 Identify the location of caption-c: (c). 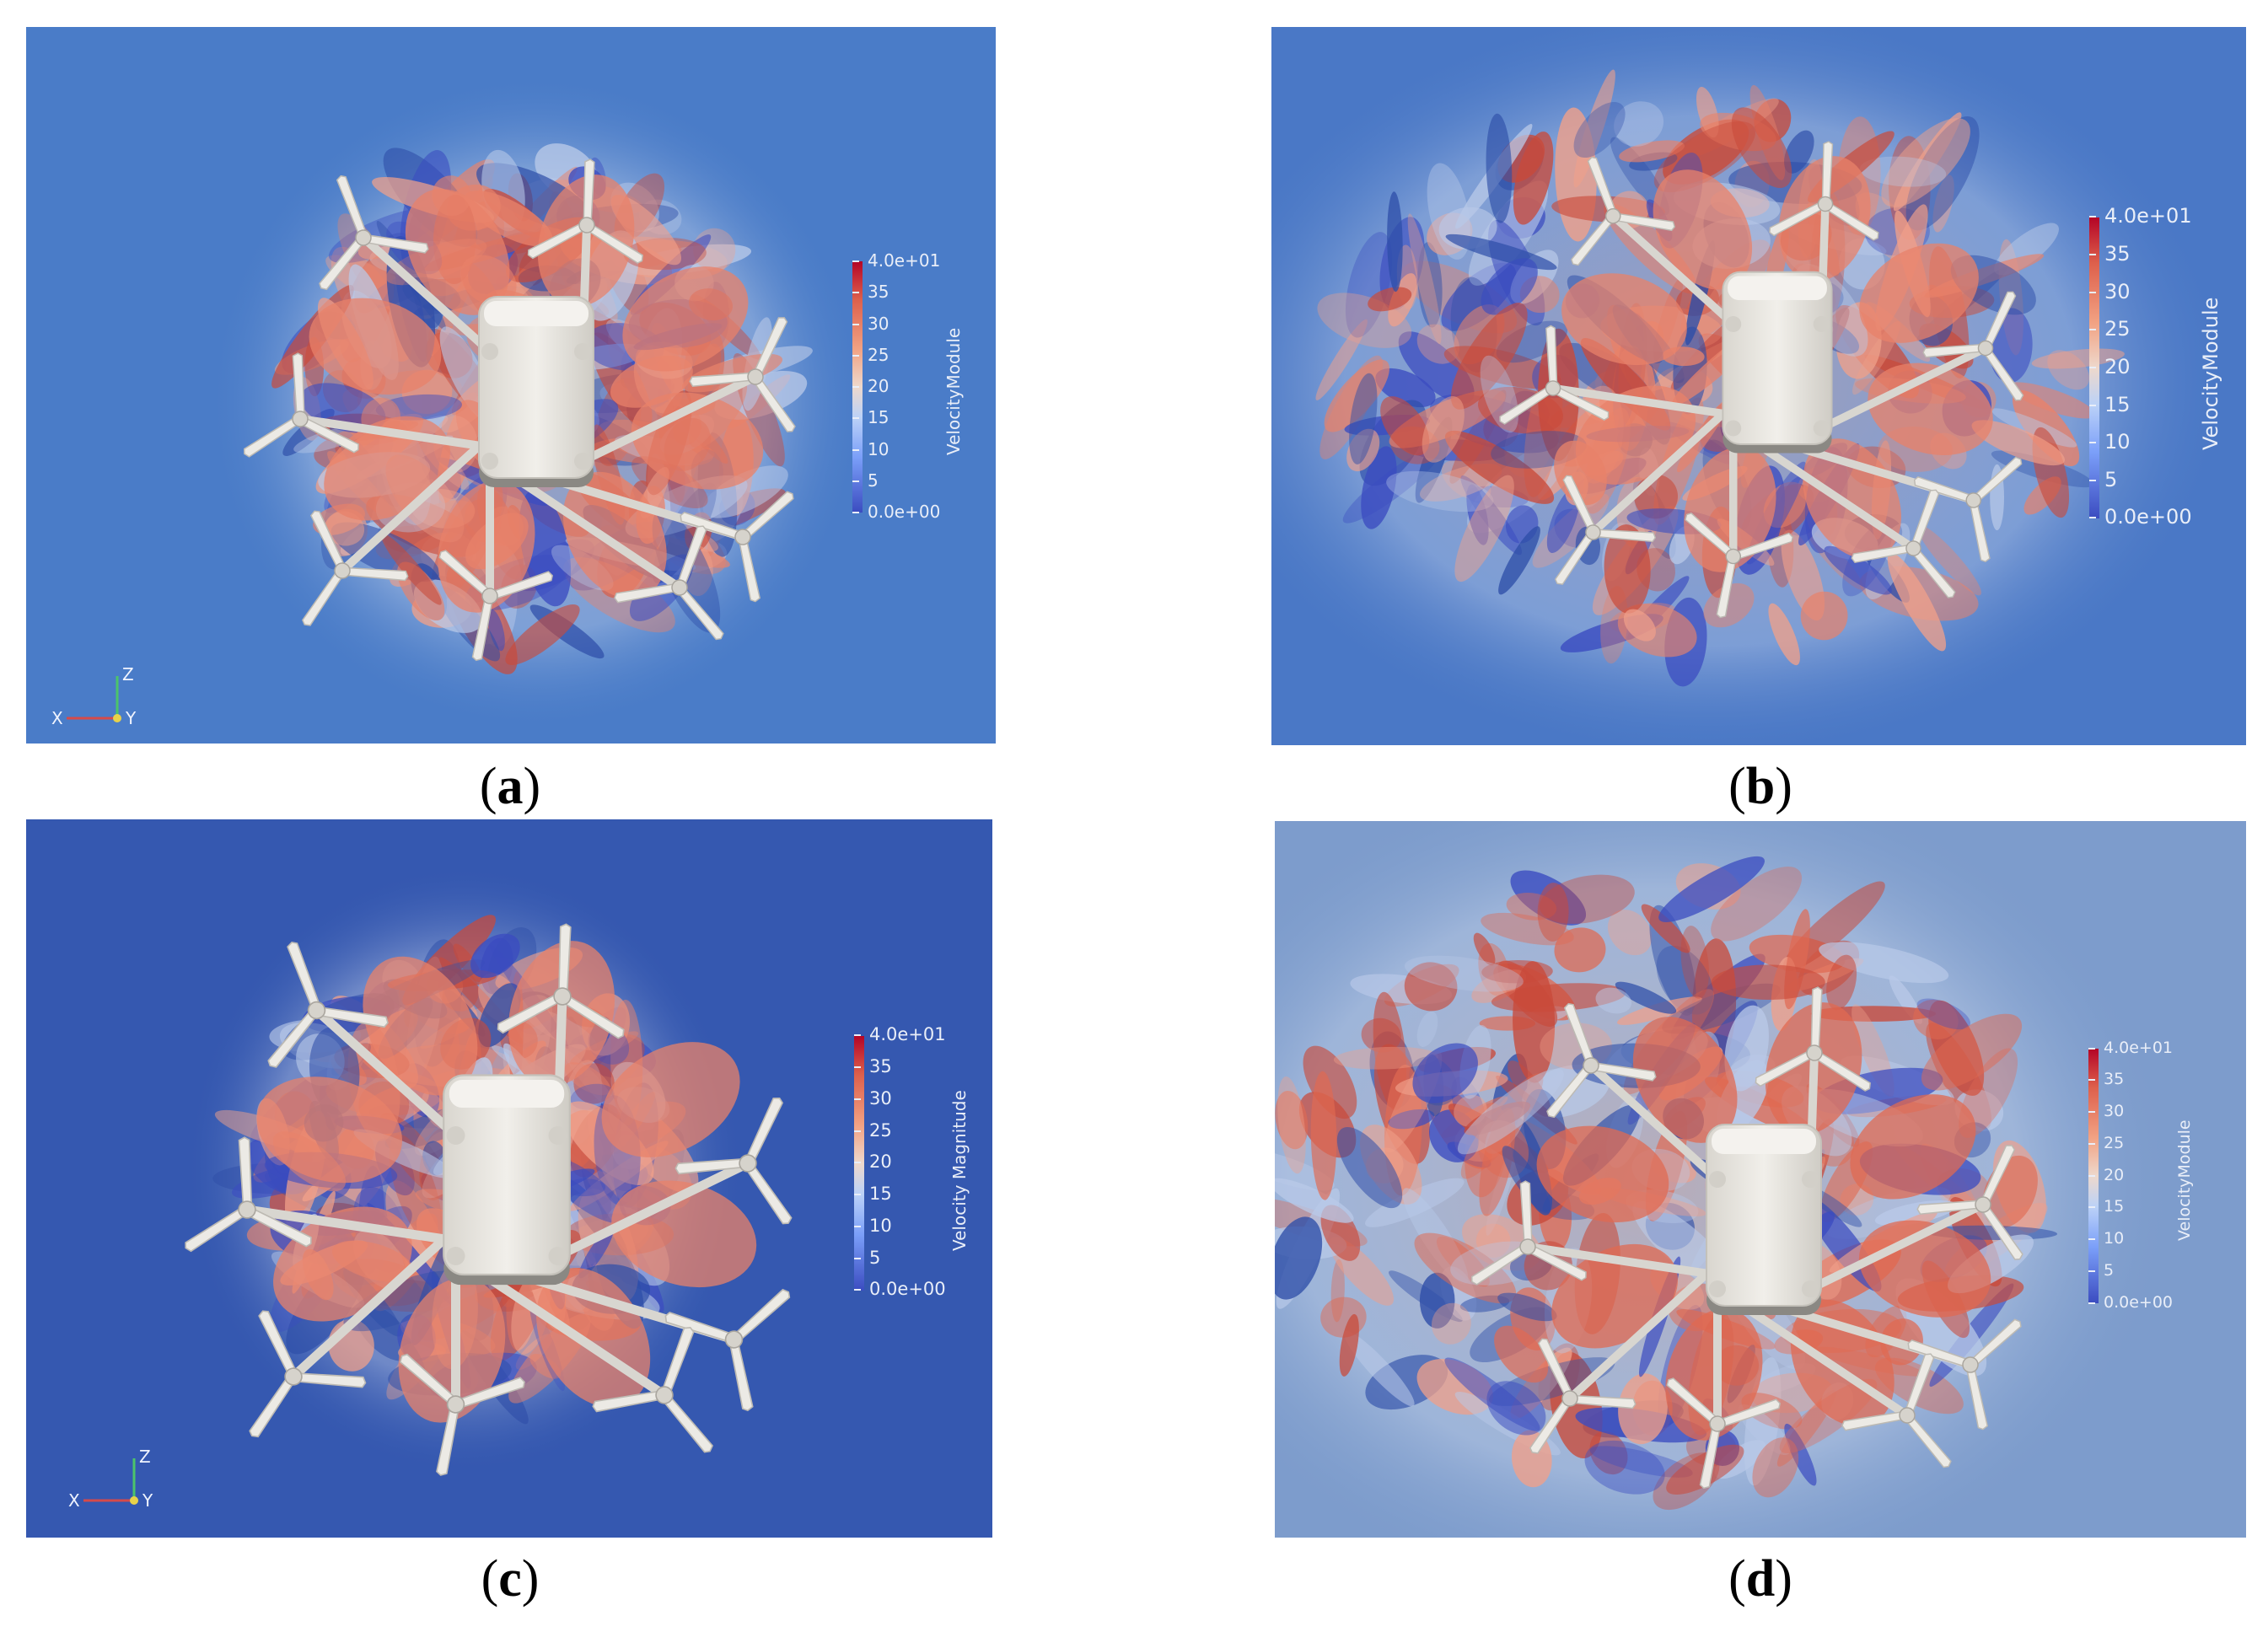
(510, 1579).